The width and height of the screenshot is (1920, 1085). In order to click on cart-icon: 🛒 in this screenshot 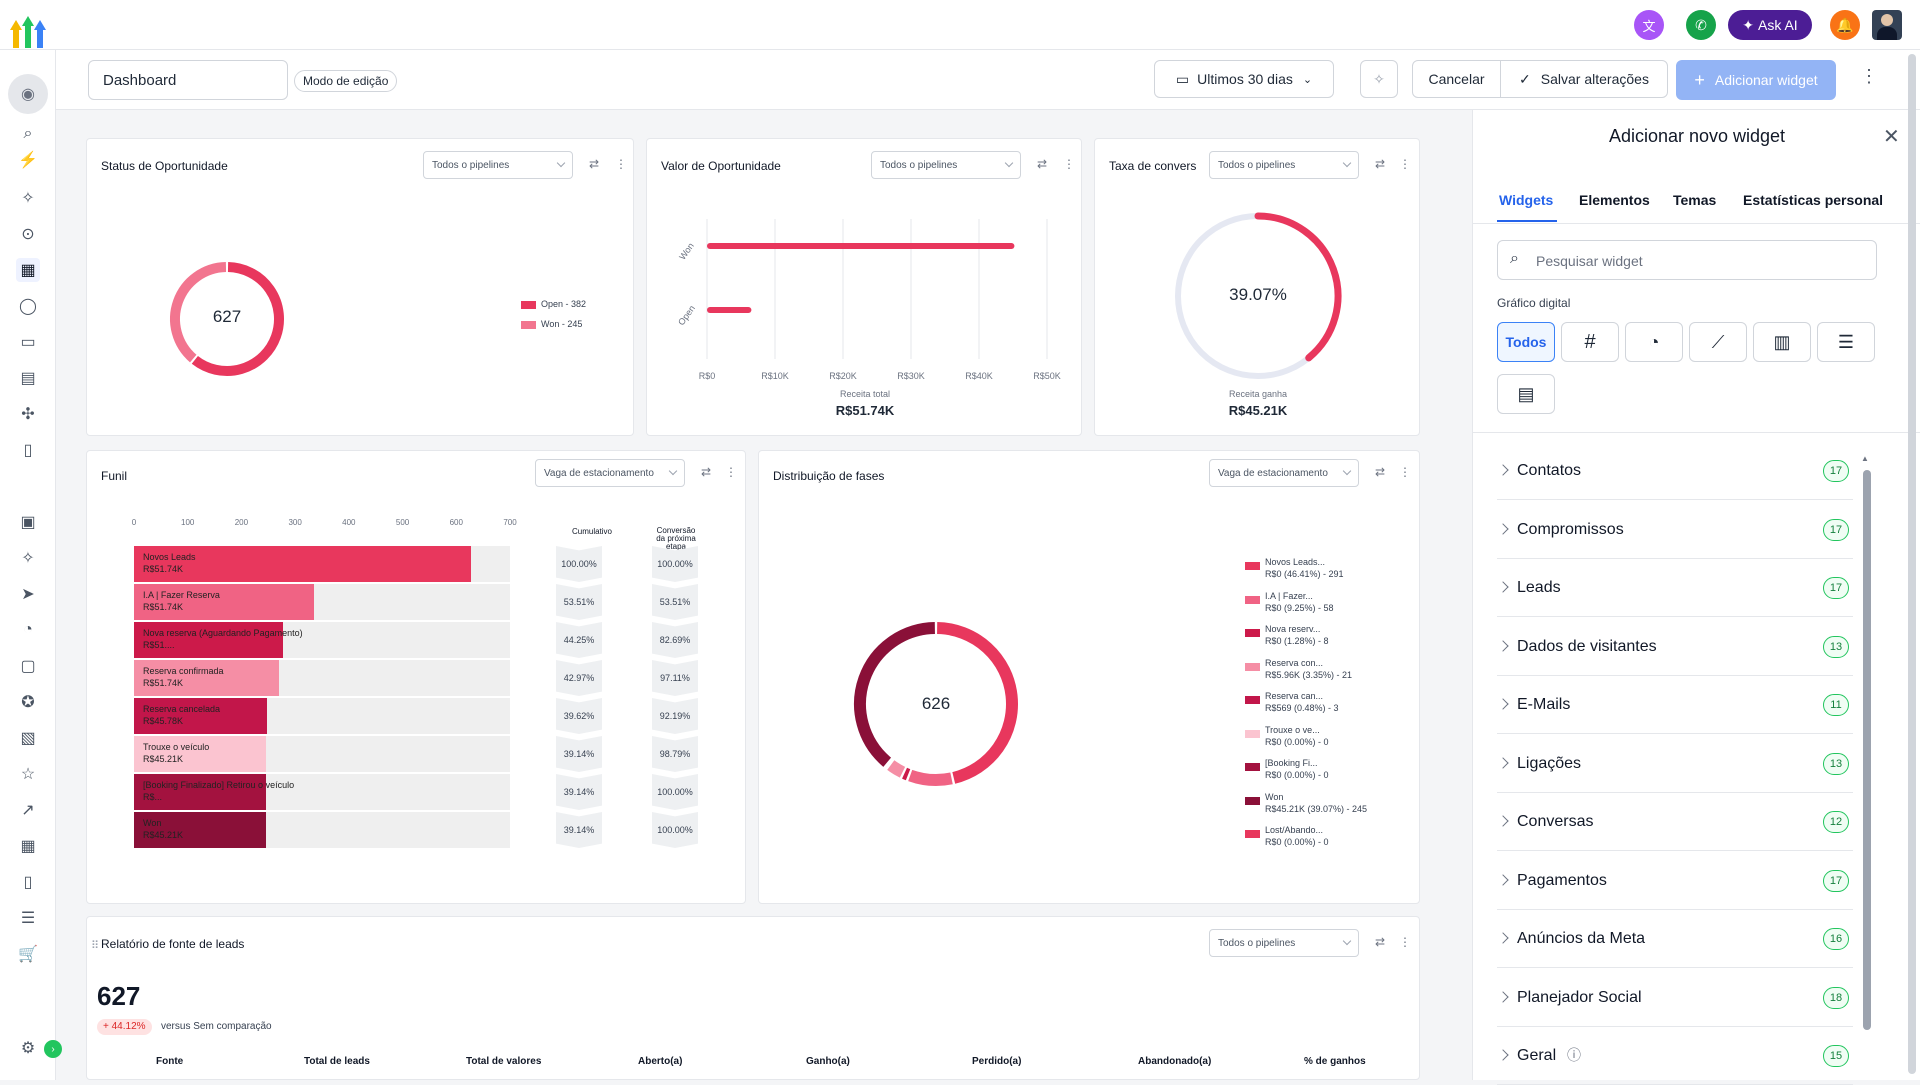, I will do `click(28, 954)`.